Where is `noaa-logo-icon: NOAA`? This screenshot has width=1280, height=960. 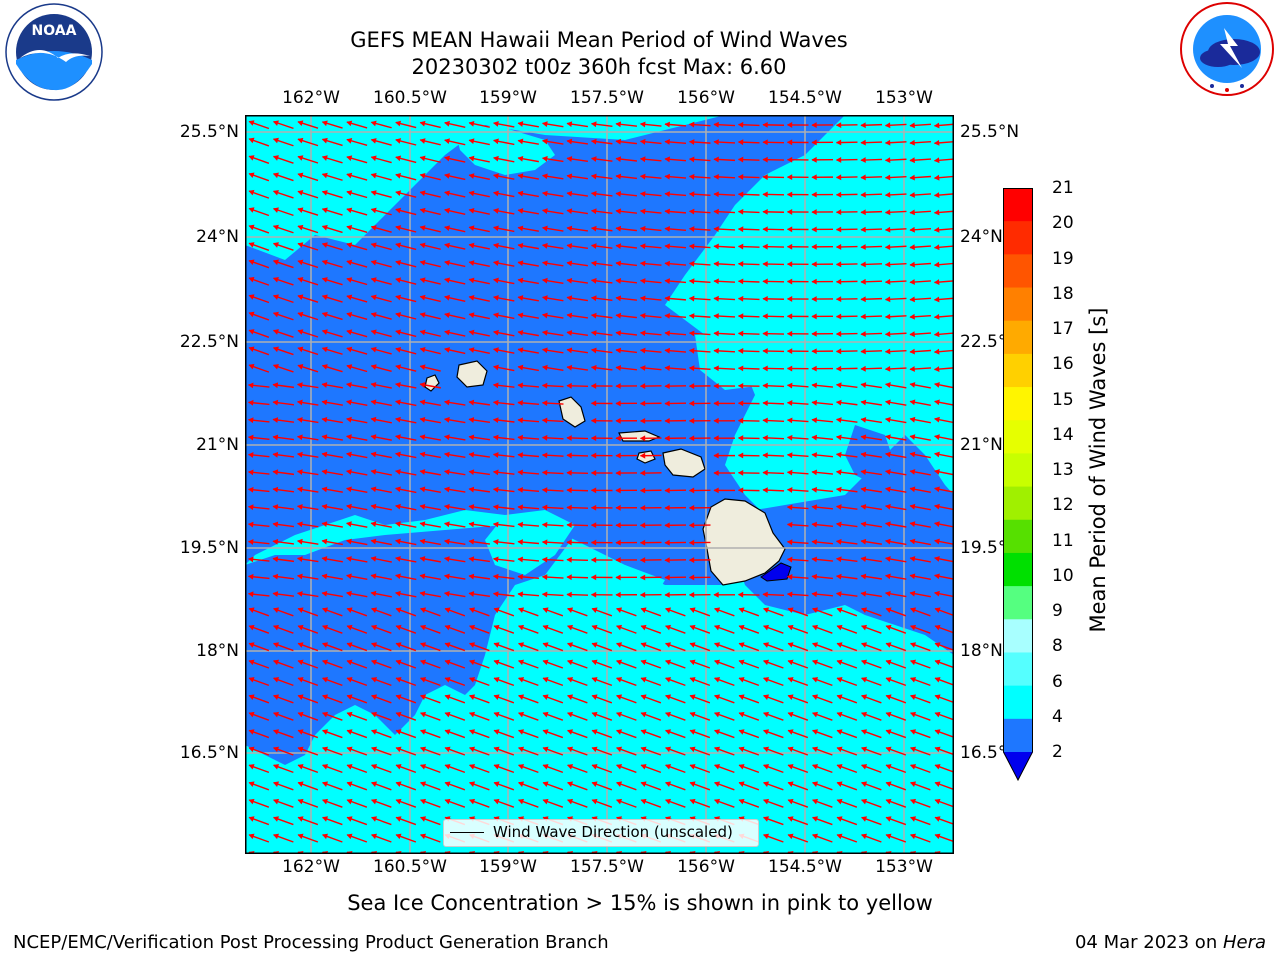 noaa-logo-icon: NOAA is located at coordinates (54, 52).